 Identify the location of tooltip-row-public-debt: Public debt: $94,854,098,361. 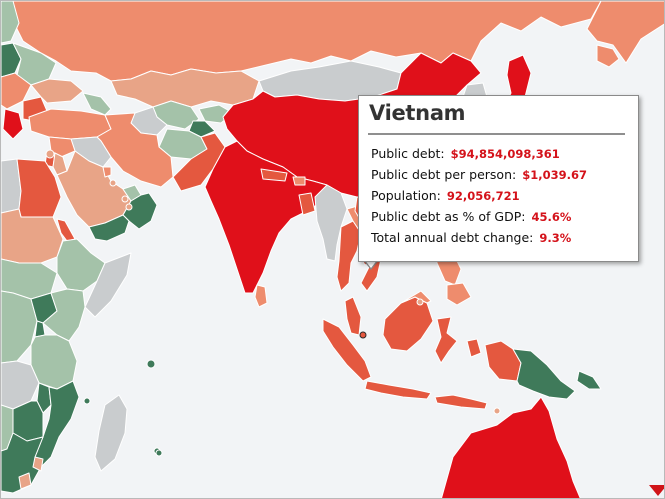
(465, 155).